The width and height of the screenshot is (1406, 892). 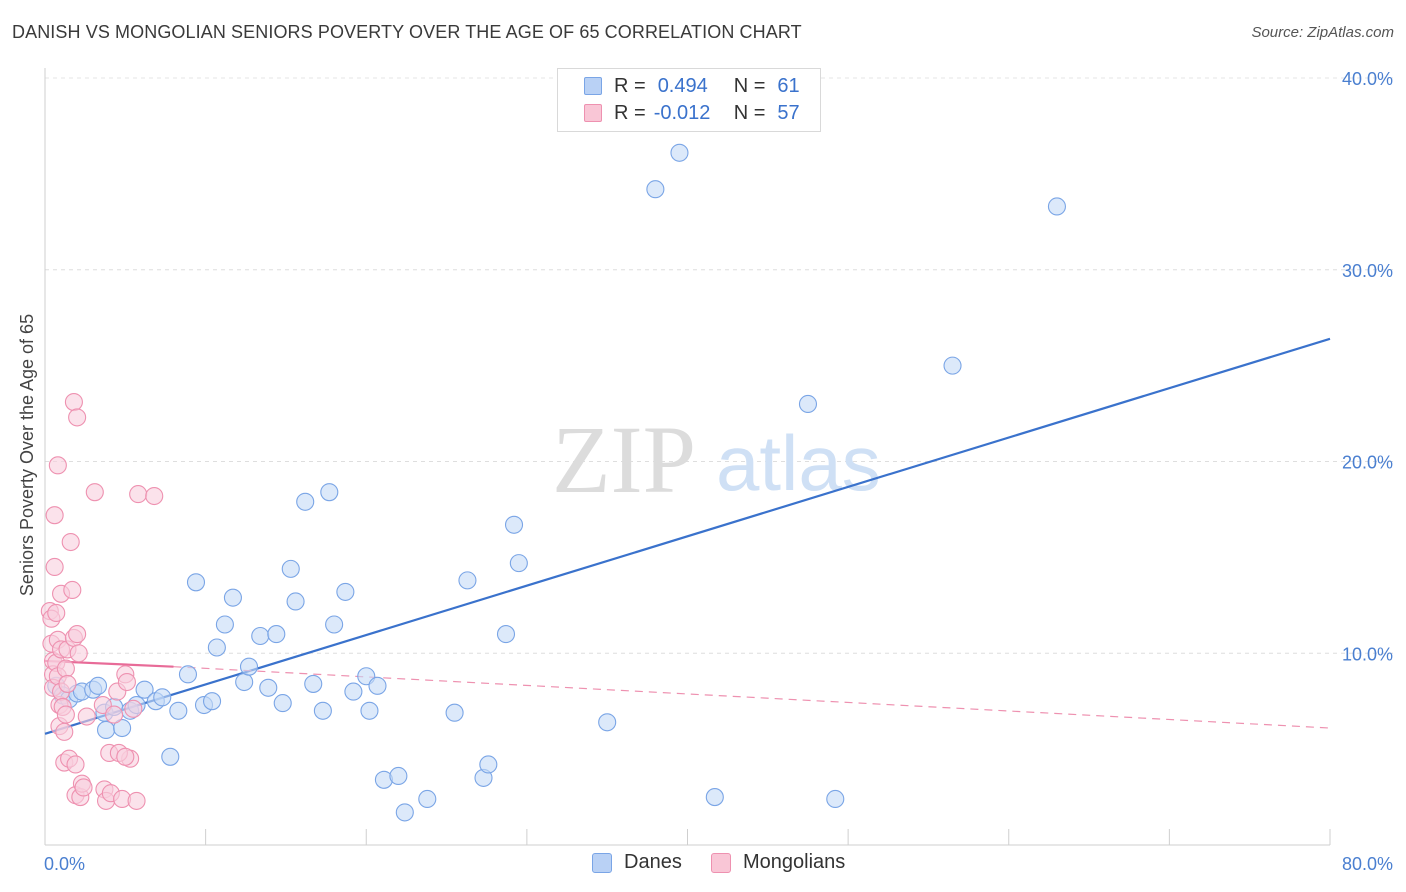 I want to click on series-mongolians, so click(x=102, y=601).